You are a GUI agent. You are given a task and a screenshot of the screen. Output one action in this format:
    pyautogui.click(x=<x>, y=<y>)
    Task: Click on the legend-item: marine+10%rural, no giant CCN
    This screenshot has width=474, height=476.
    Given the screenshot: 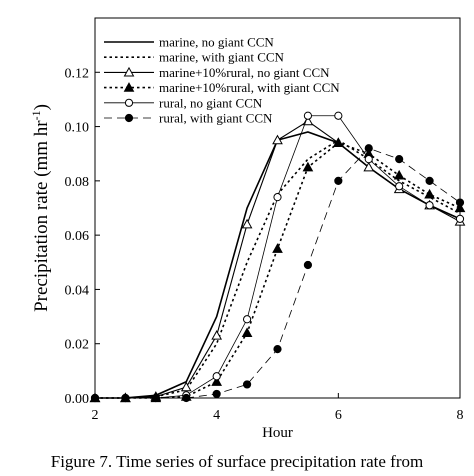 What is the action you would take?
    pyautogui.click(x=217, y=72)
    